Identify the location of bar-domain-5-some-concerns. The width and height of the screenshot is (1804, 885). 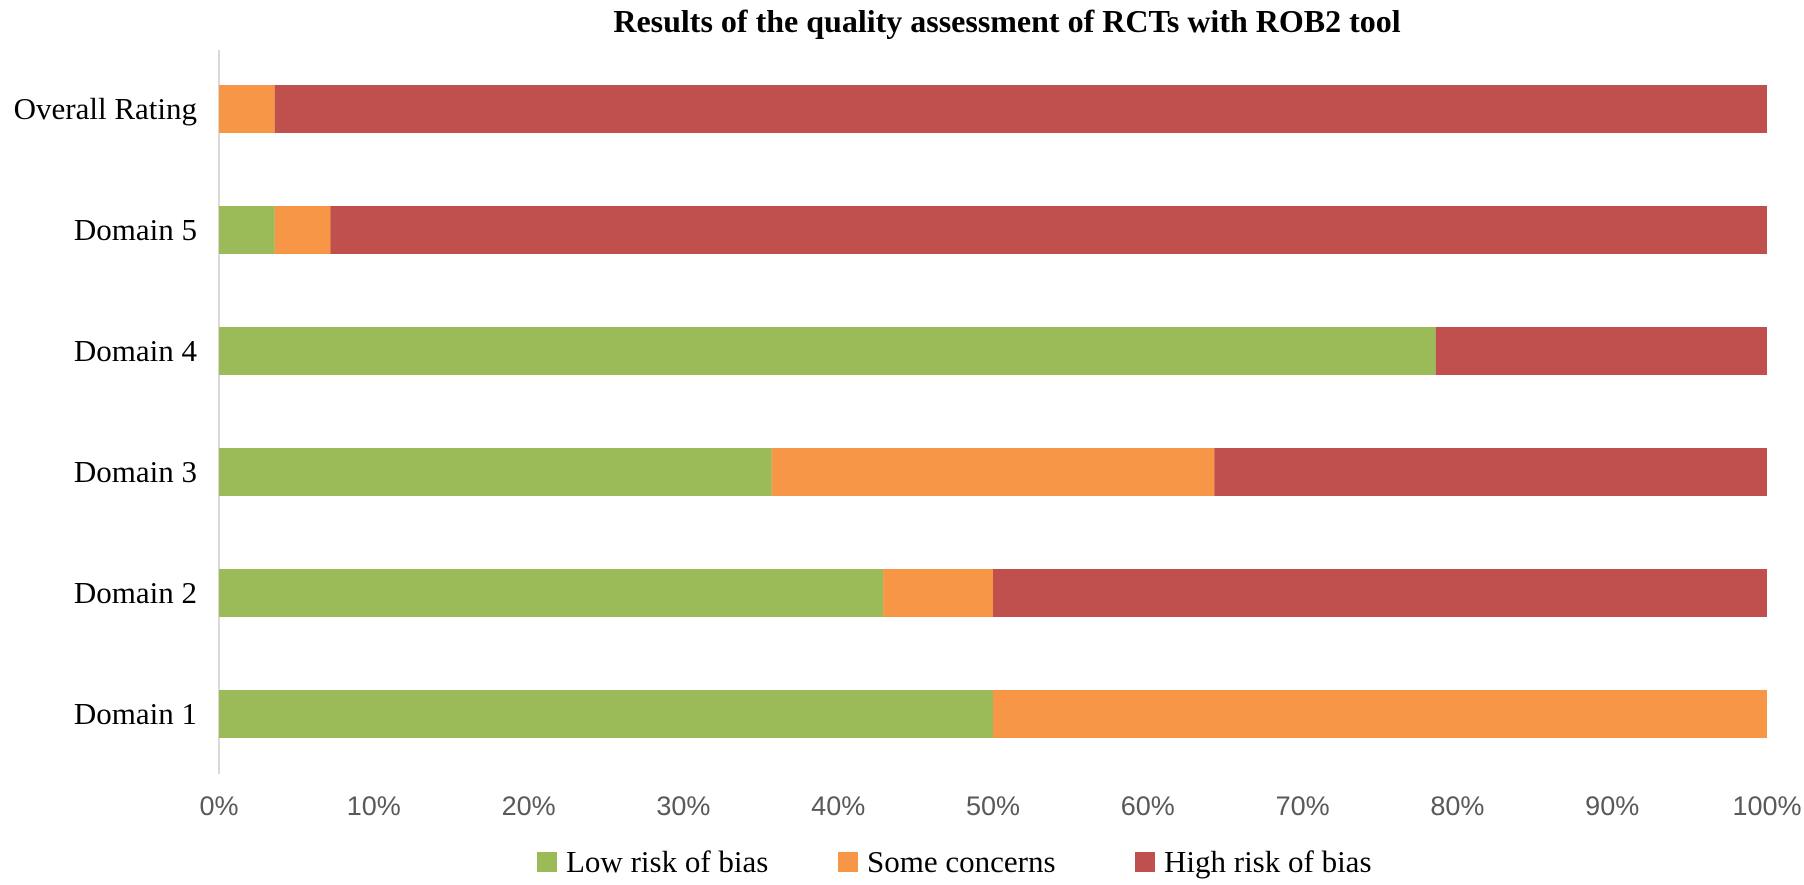
(302, 230).